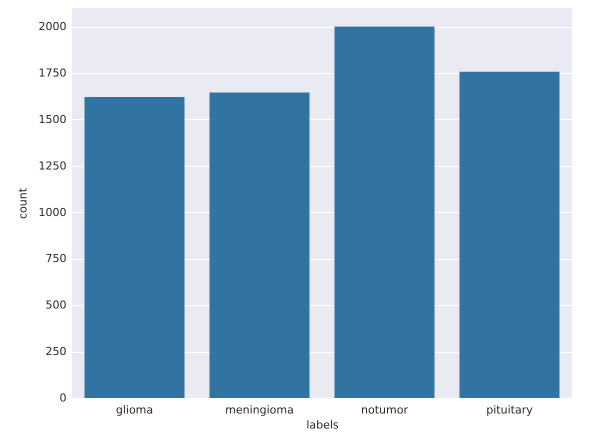  What do you see at coordinates (63, 398) in the screenshot?
I see `y-tick-label: 0` at bounding box center [63, 398].